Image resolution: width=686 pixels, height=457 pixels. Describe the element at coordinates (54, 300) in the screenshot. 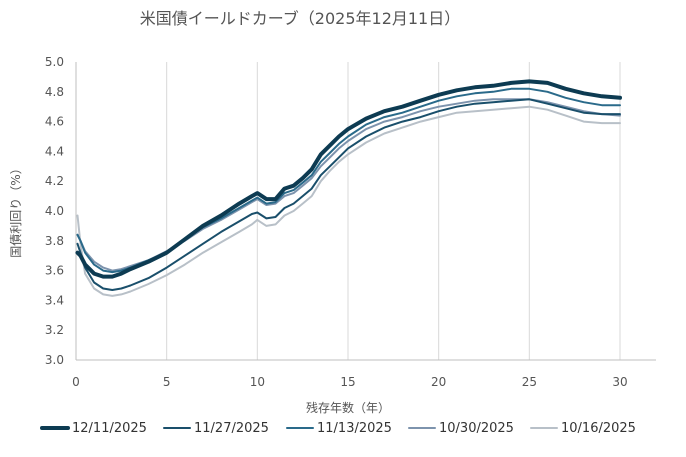

I see `y-tick-label: 3.4` at that location.